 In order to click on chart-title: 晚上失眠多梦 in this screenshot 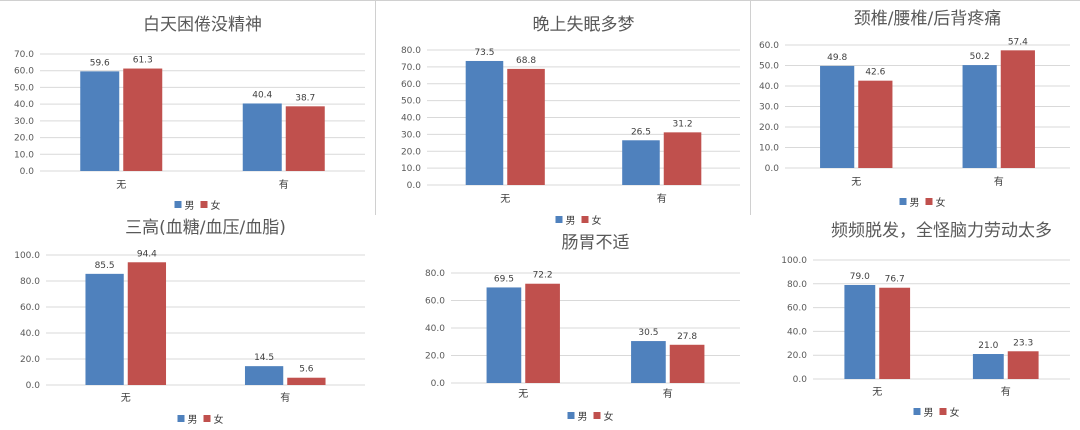, I will do `click(584, 25)`.